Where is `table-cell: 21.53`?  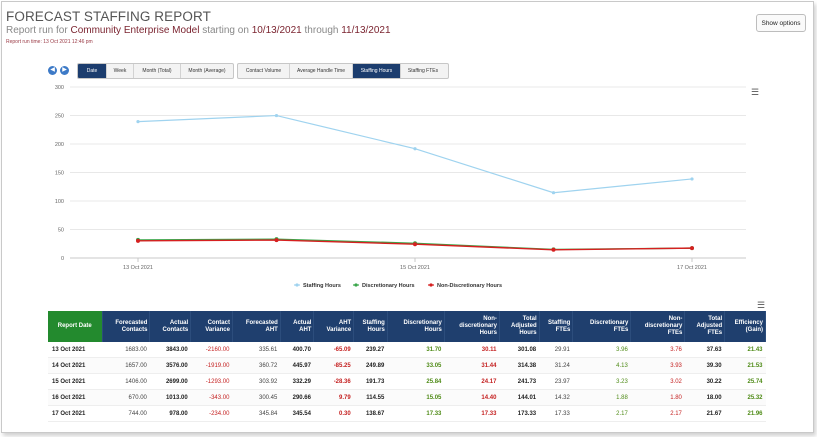 table-cell: 21.53 is located at coordinates (745, 365).